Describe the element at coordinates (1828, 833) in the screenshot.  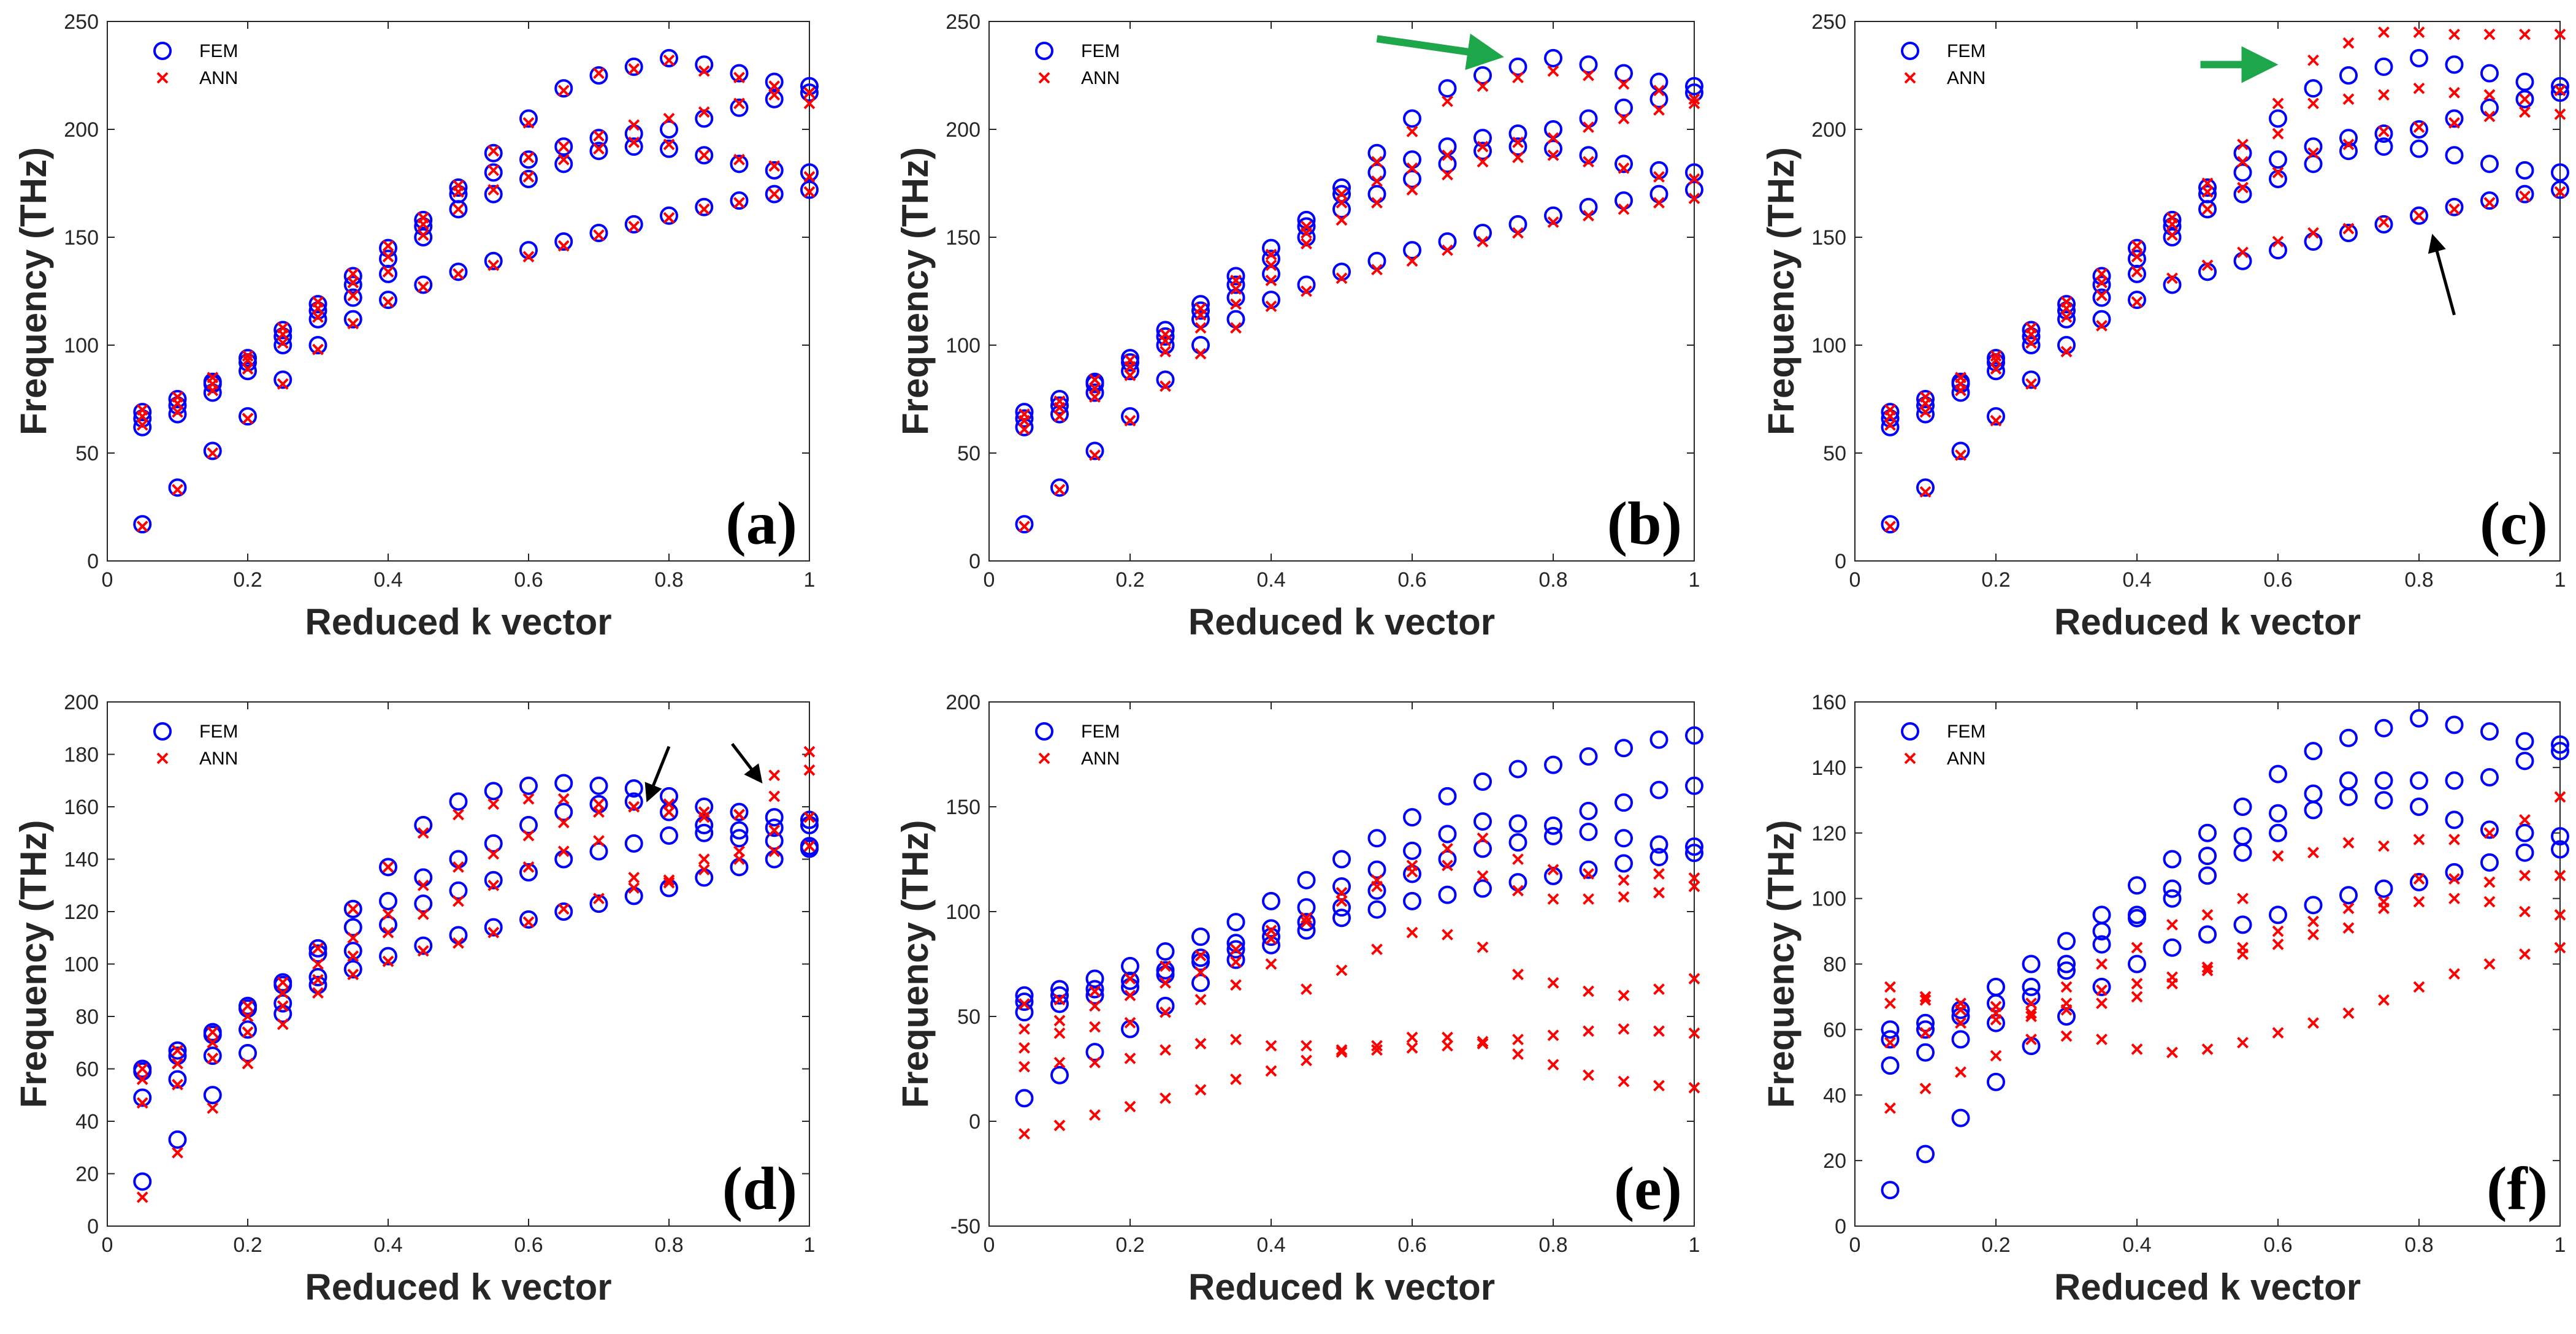
I see `y-tick-label: 120` at that location.